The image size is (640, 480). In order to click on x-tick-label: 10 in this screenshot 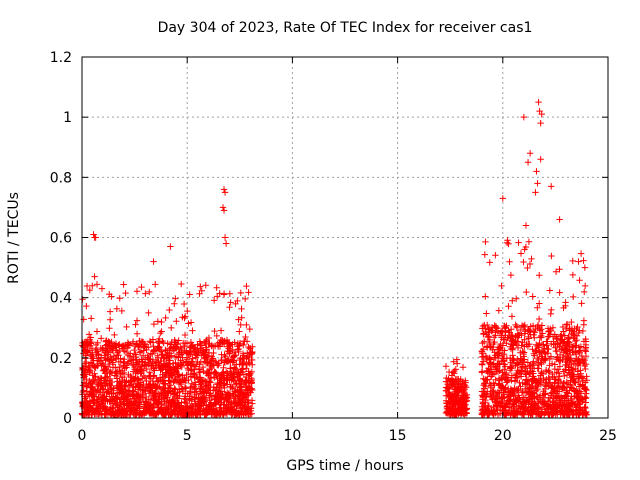, I will do `click(292, 436)`.